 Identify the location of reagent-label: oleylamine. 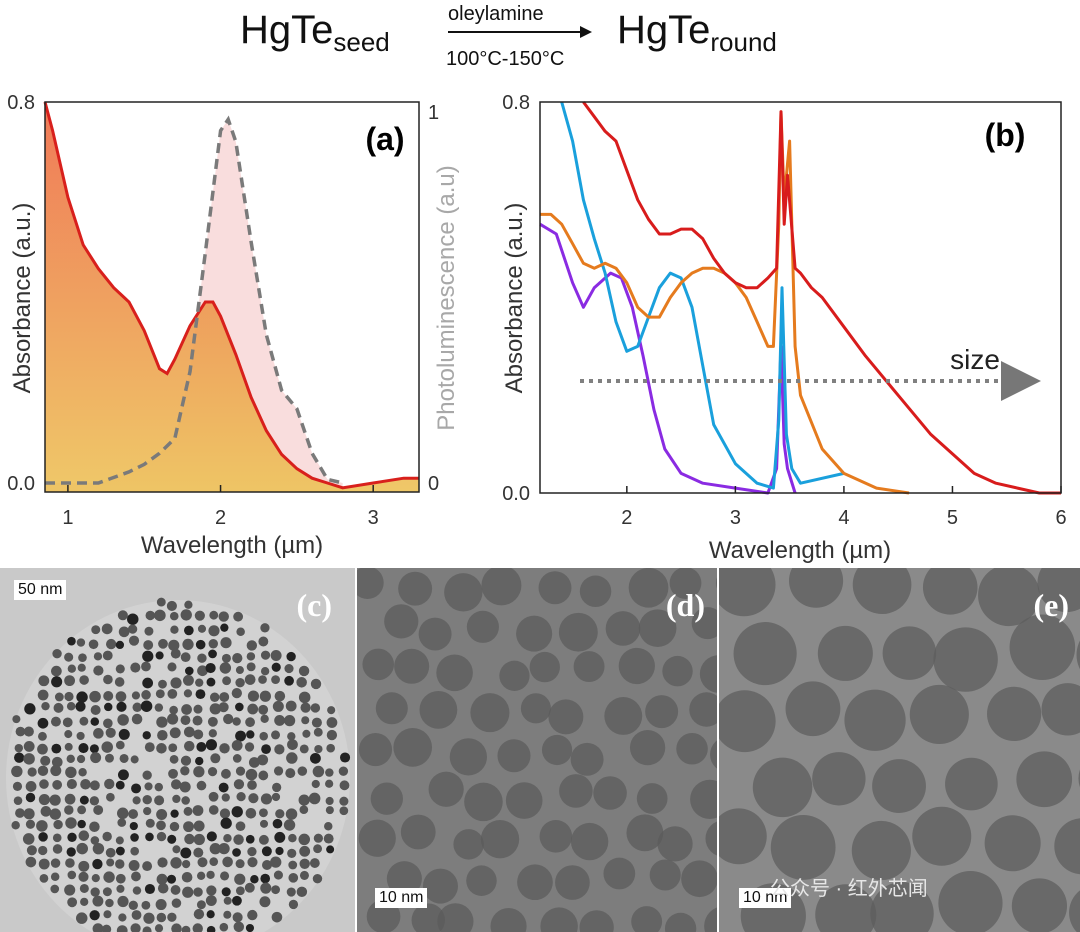
(496, 14).